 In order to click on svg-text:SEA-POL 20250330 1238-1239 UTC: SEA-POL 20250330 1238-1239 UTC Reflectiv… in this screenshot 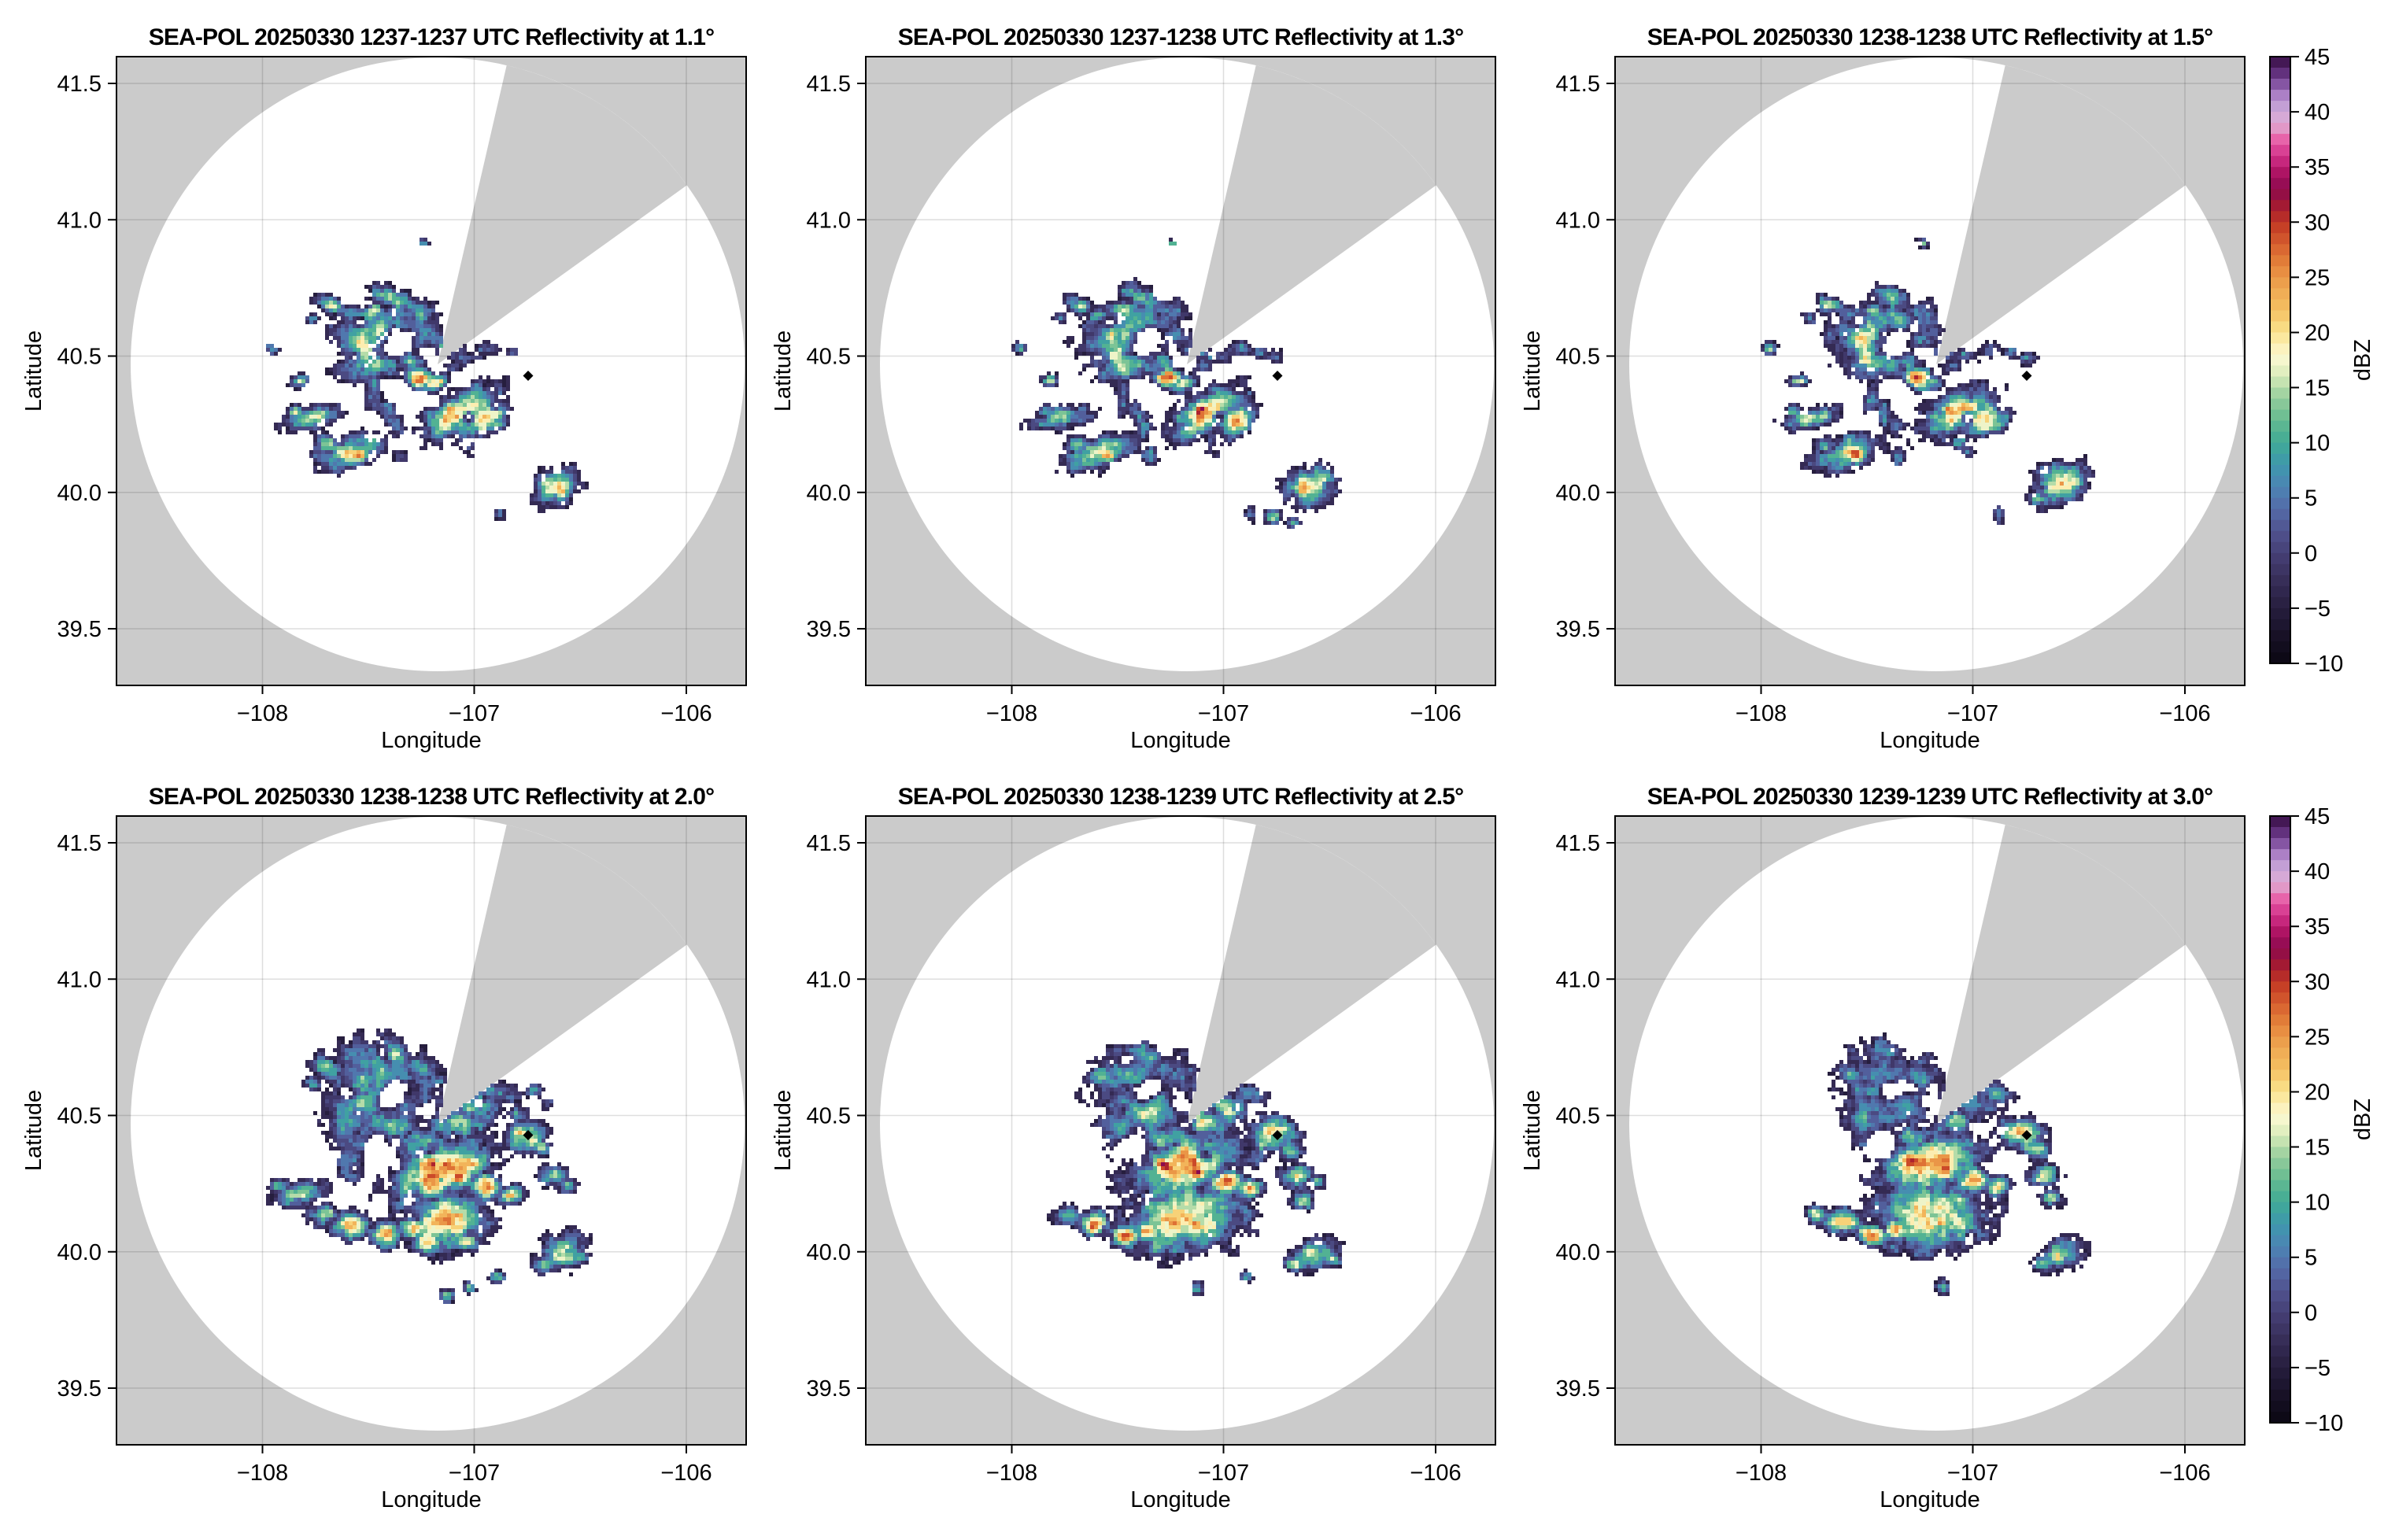, I will do `click(1181, 797)`.